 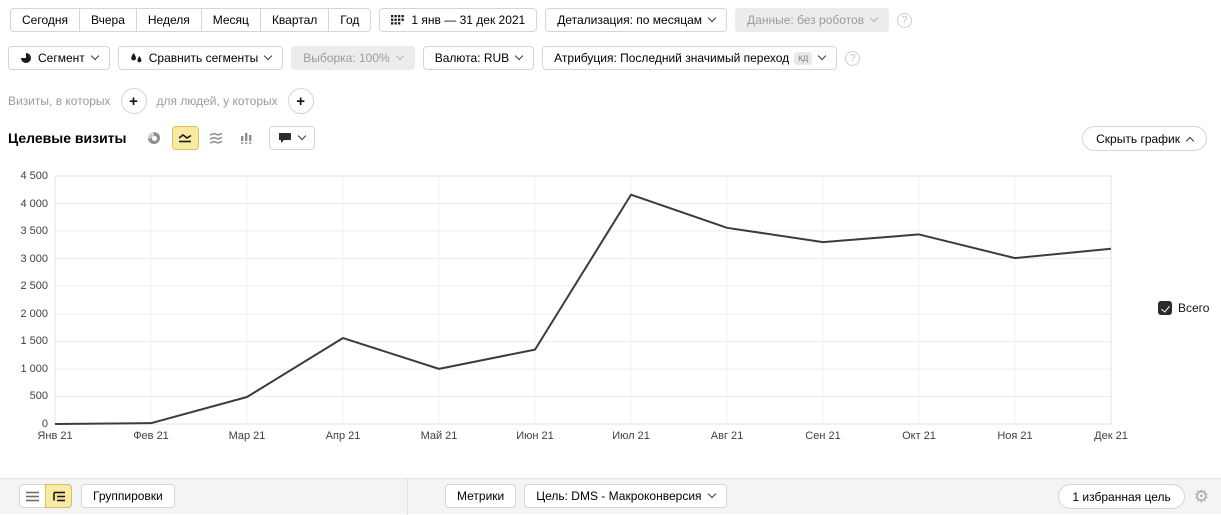 I want to click on y-axis-tick: 0, so click(x=44, y=424).